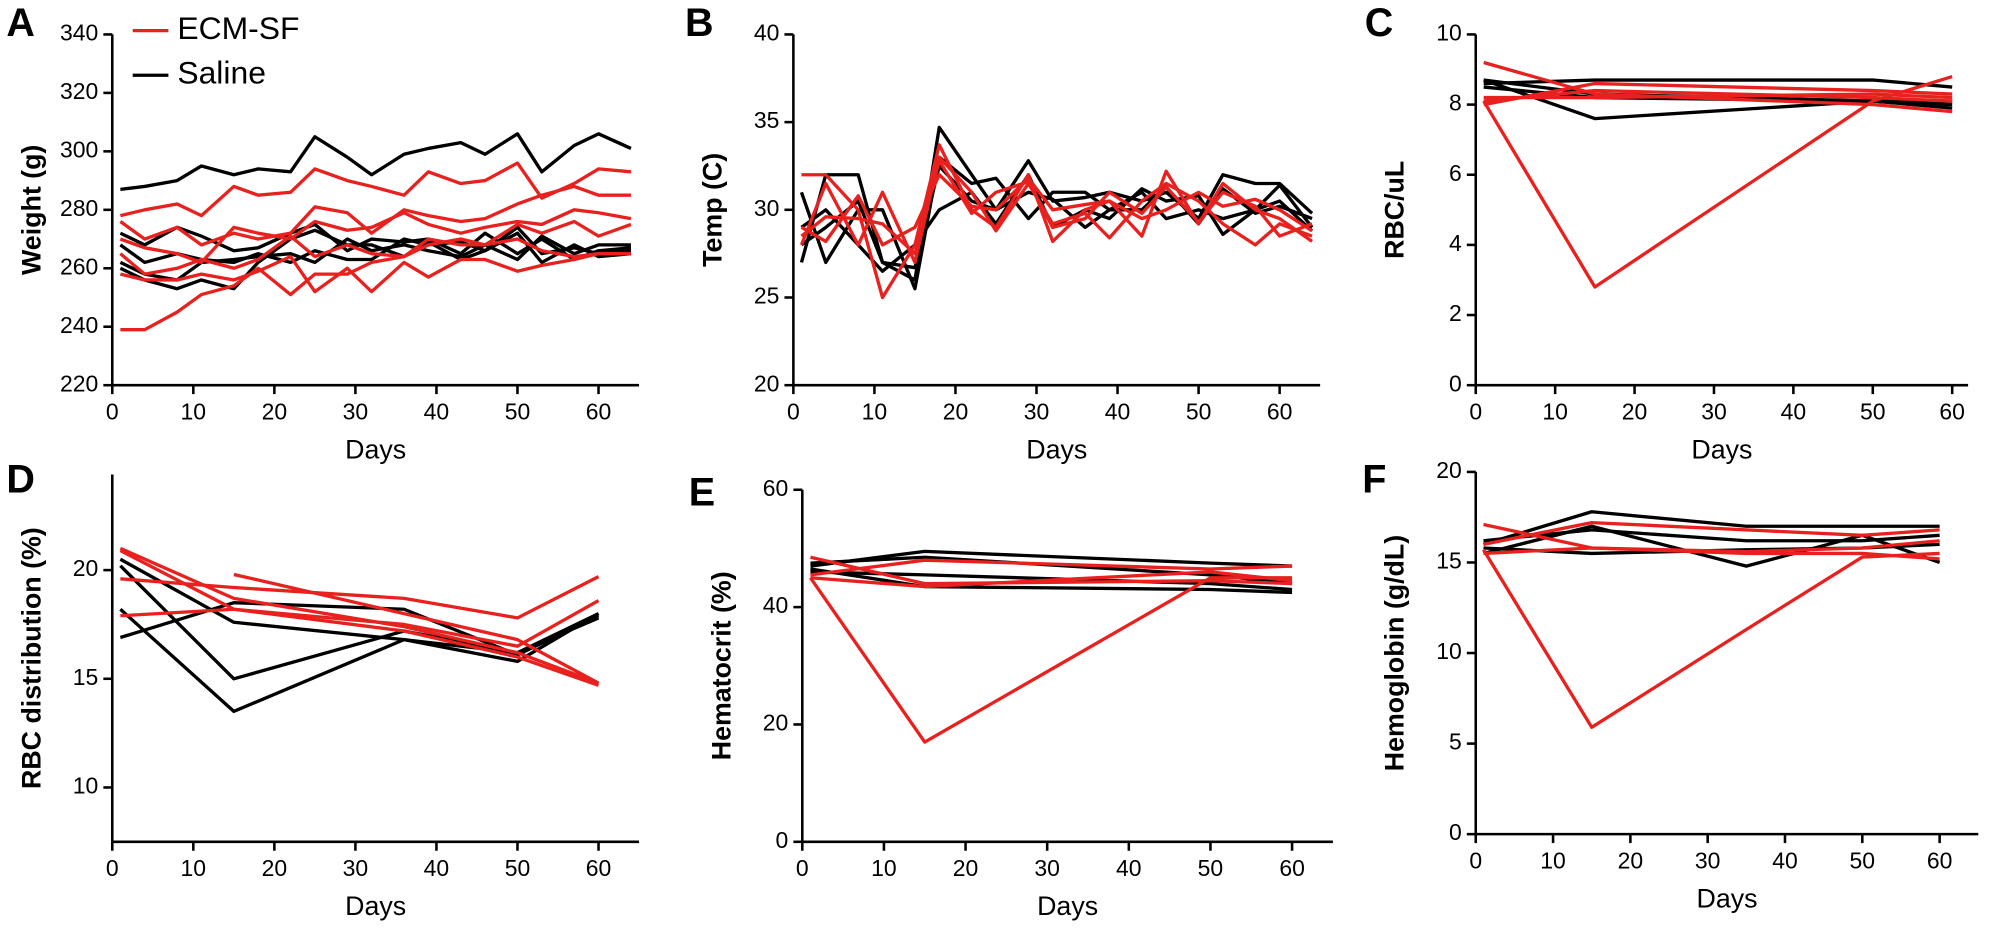  I want to click on panel-letter: A, so click(20, 23).